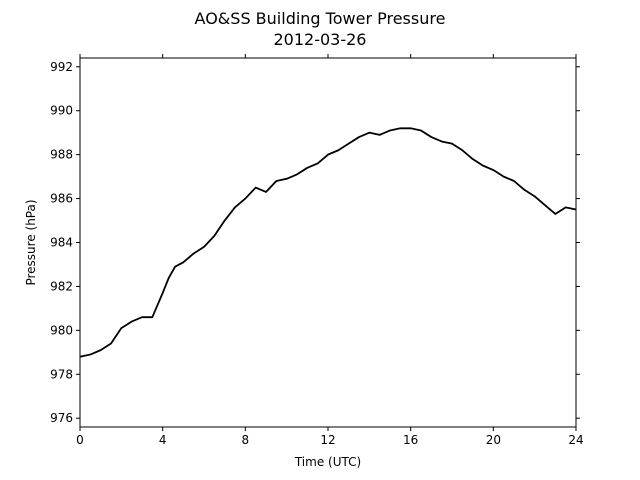 The height and width of the screenshot is (480, 640). Describe the element at coordinates (31, 242) in the screenshot. I see `y-axis-label: Pressure (hPa)` at that location.